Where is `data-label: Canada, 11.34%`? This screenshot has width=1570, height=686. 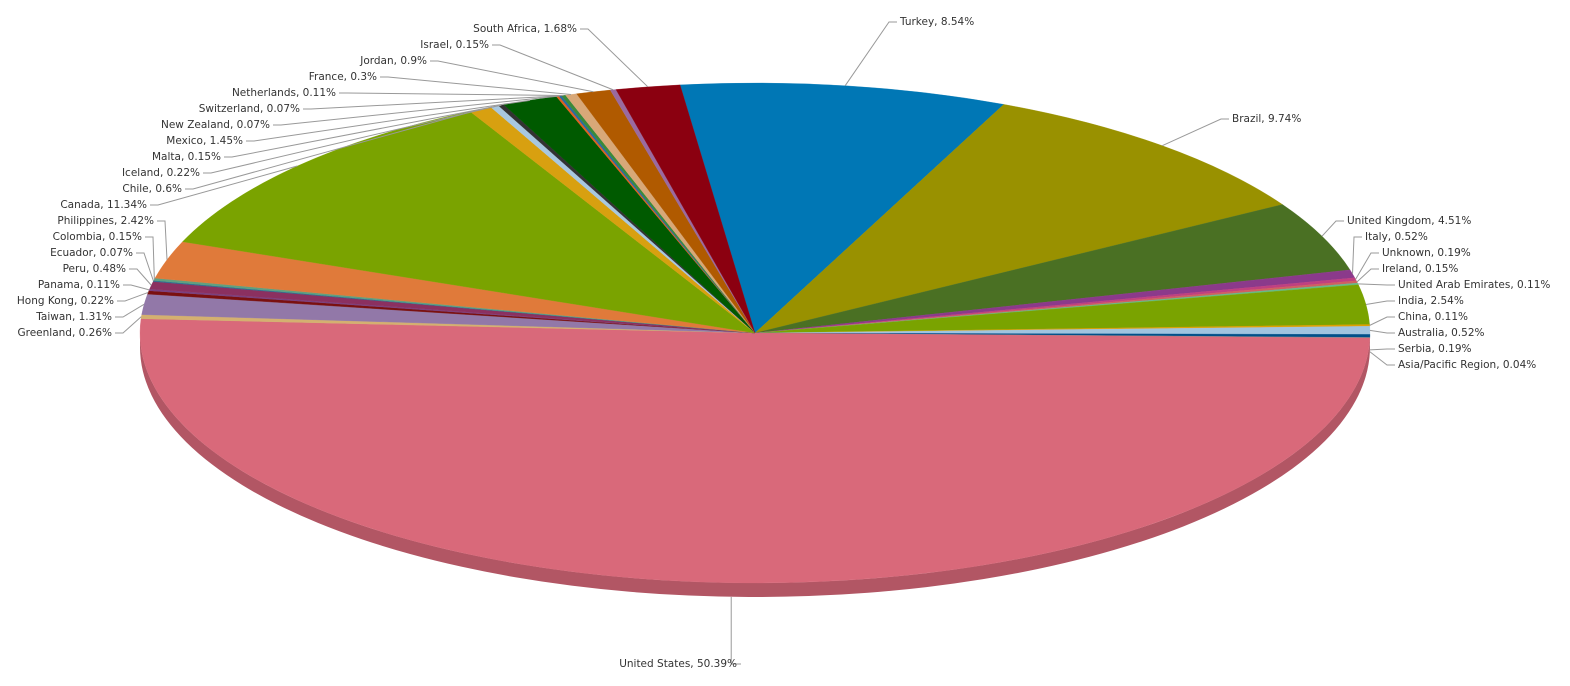
data-label: Canada, 11.34% is located at coordinates (103, 205).